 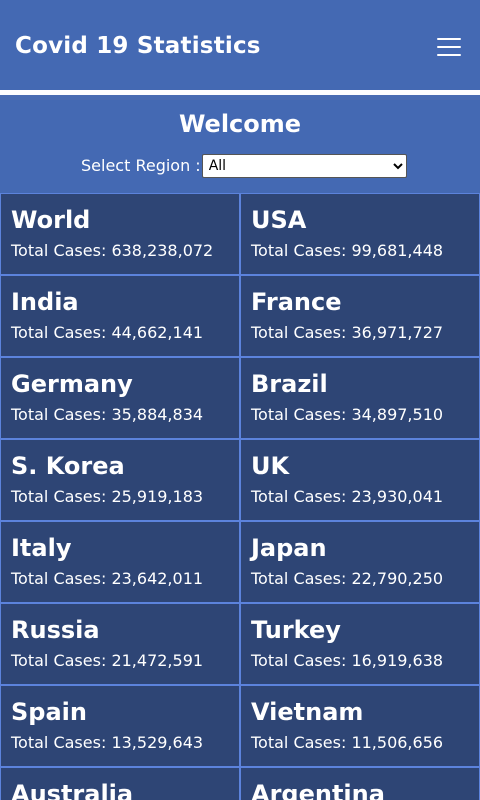 What do you see at coordinates (157, 660) in the screenshot?
I see `total-cases-value: 21,472,591` at bounding box center [157, 660].